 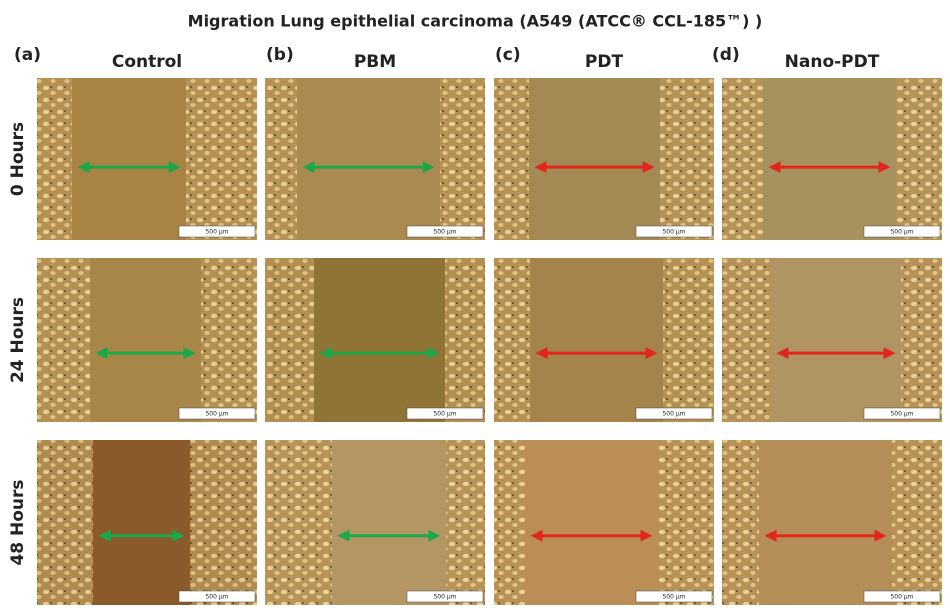 What do you see at coordinates (375, 62) in the screenshot?
I see `column-title: PBM` at bounding box center [375, 62].